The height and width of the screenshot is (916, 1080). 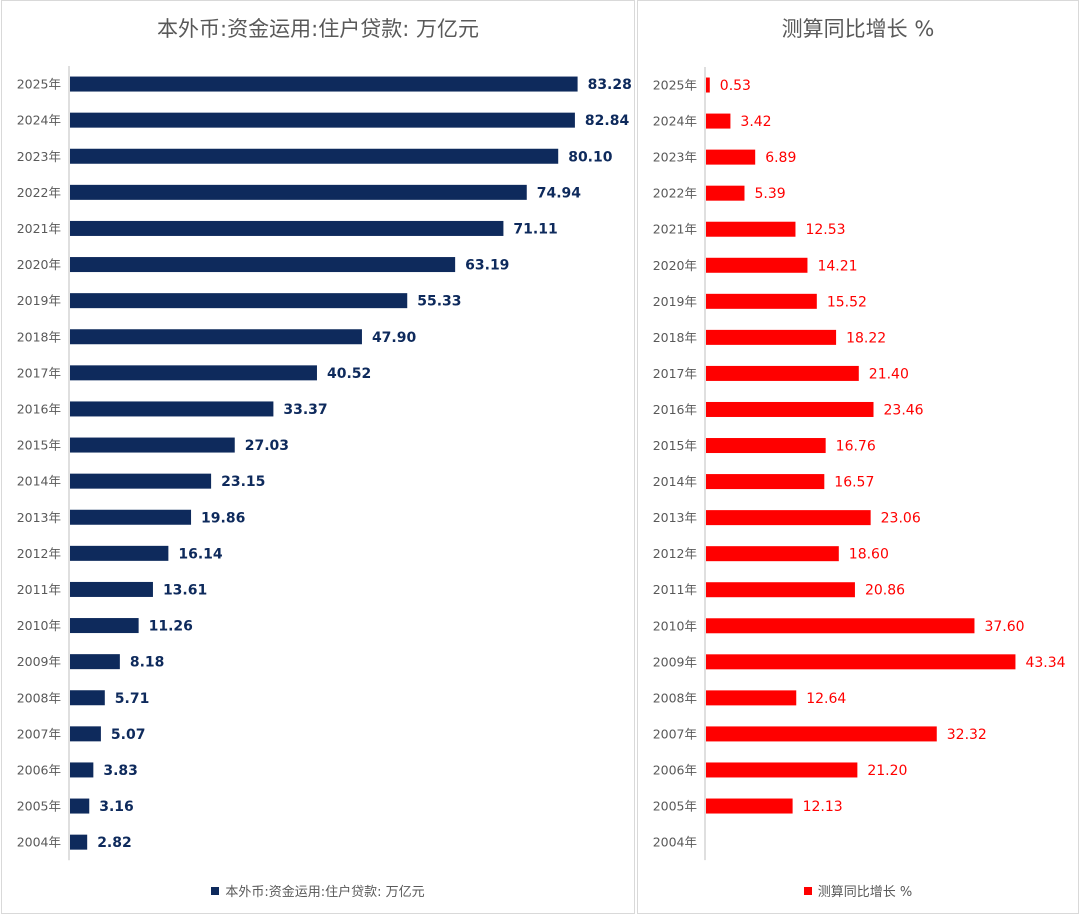 I want to click on right-tick-label: 2024年, so click(x=675, y=121).